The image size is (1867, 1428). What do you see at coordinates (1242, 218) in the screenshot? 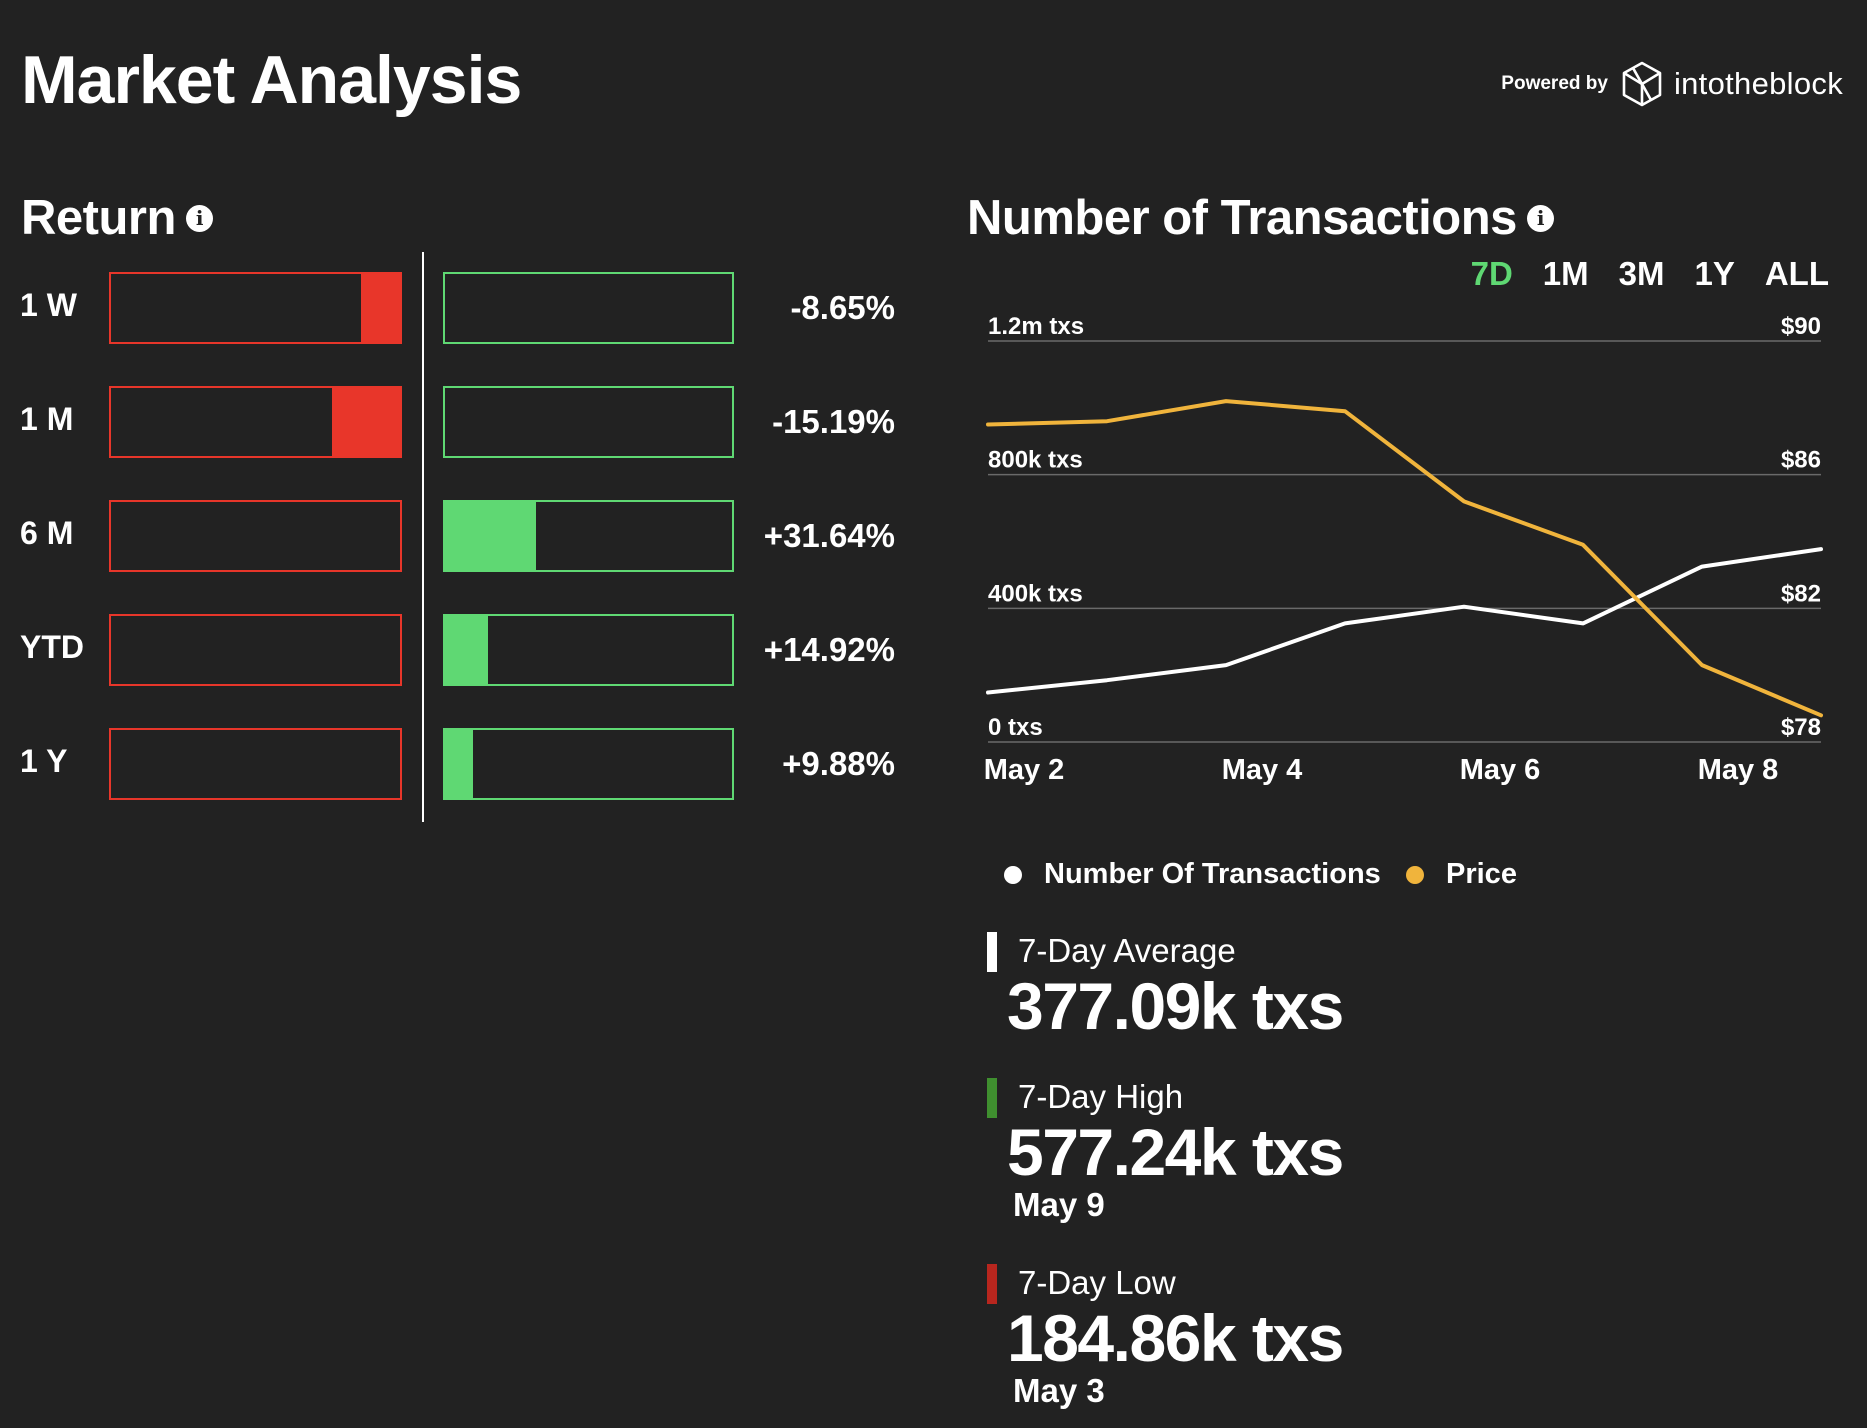
I see `transactions-title-text: Number of Transactions` at bounding box center [1242, 218].